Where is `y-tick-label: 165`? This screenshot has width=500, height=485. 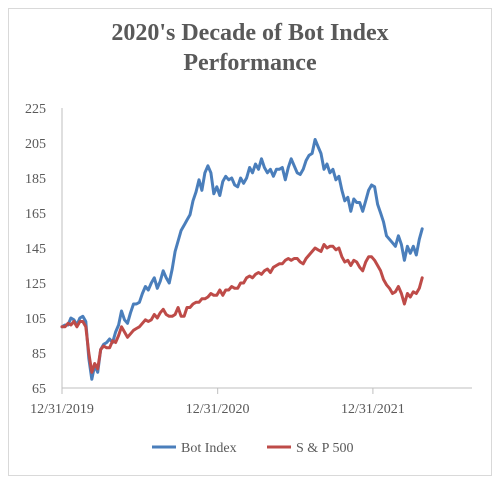
y-tick-label: 165 is located at coordinates (35, 214).